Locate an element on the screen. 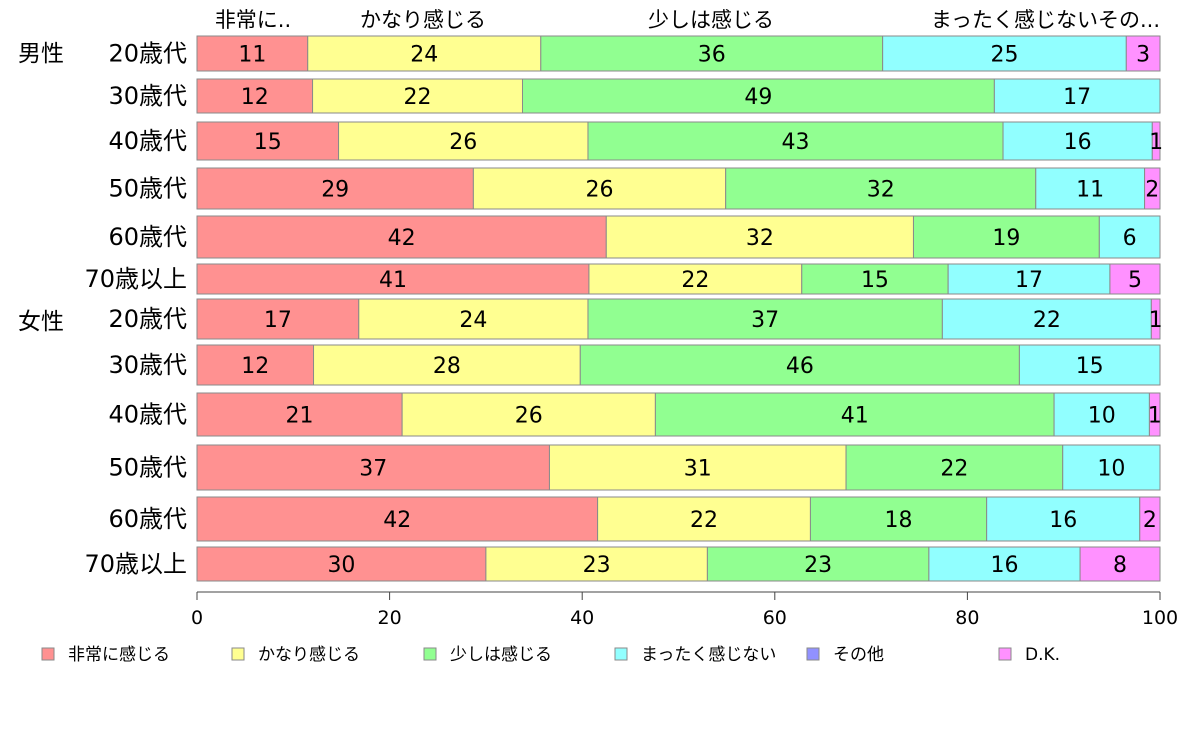  bar-data-label: 23 is located at coordinates (818, 565).